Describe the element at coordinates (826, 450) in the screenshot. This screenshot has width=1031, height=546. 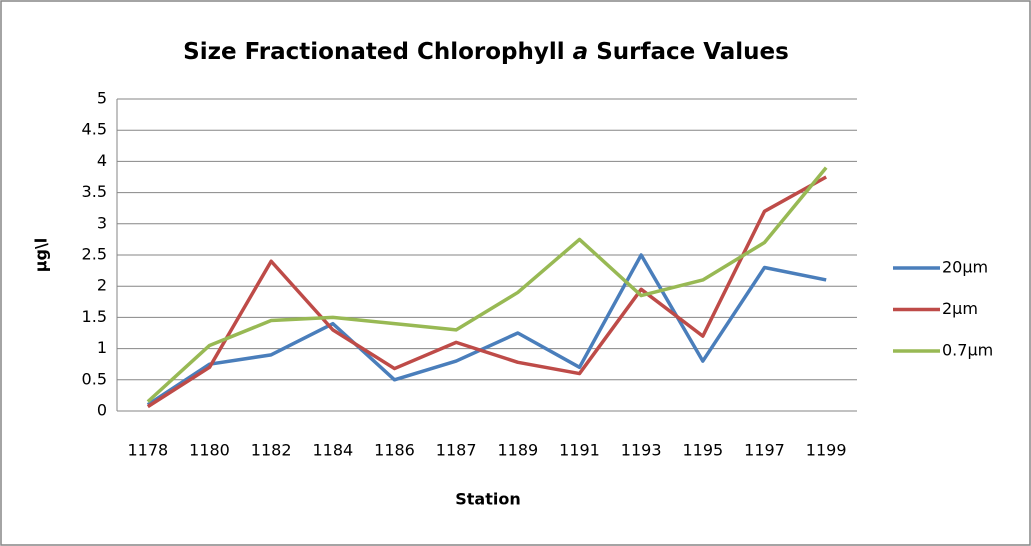
I see `x-tick-label: 1199` at that location.